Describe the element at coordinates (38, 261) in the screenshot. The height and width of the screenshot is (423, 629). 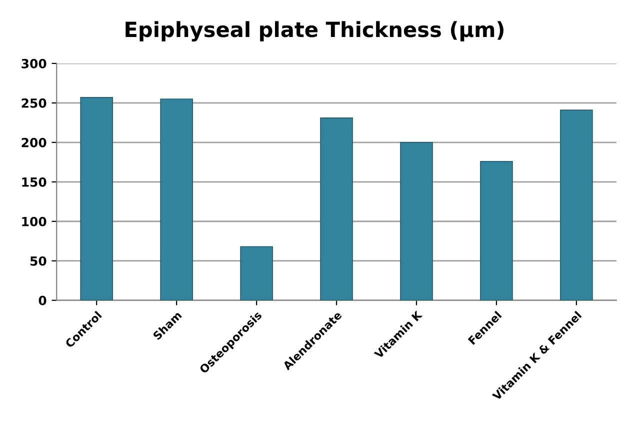
I see `y-tick-label: 50` at that location.